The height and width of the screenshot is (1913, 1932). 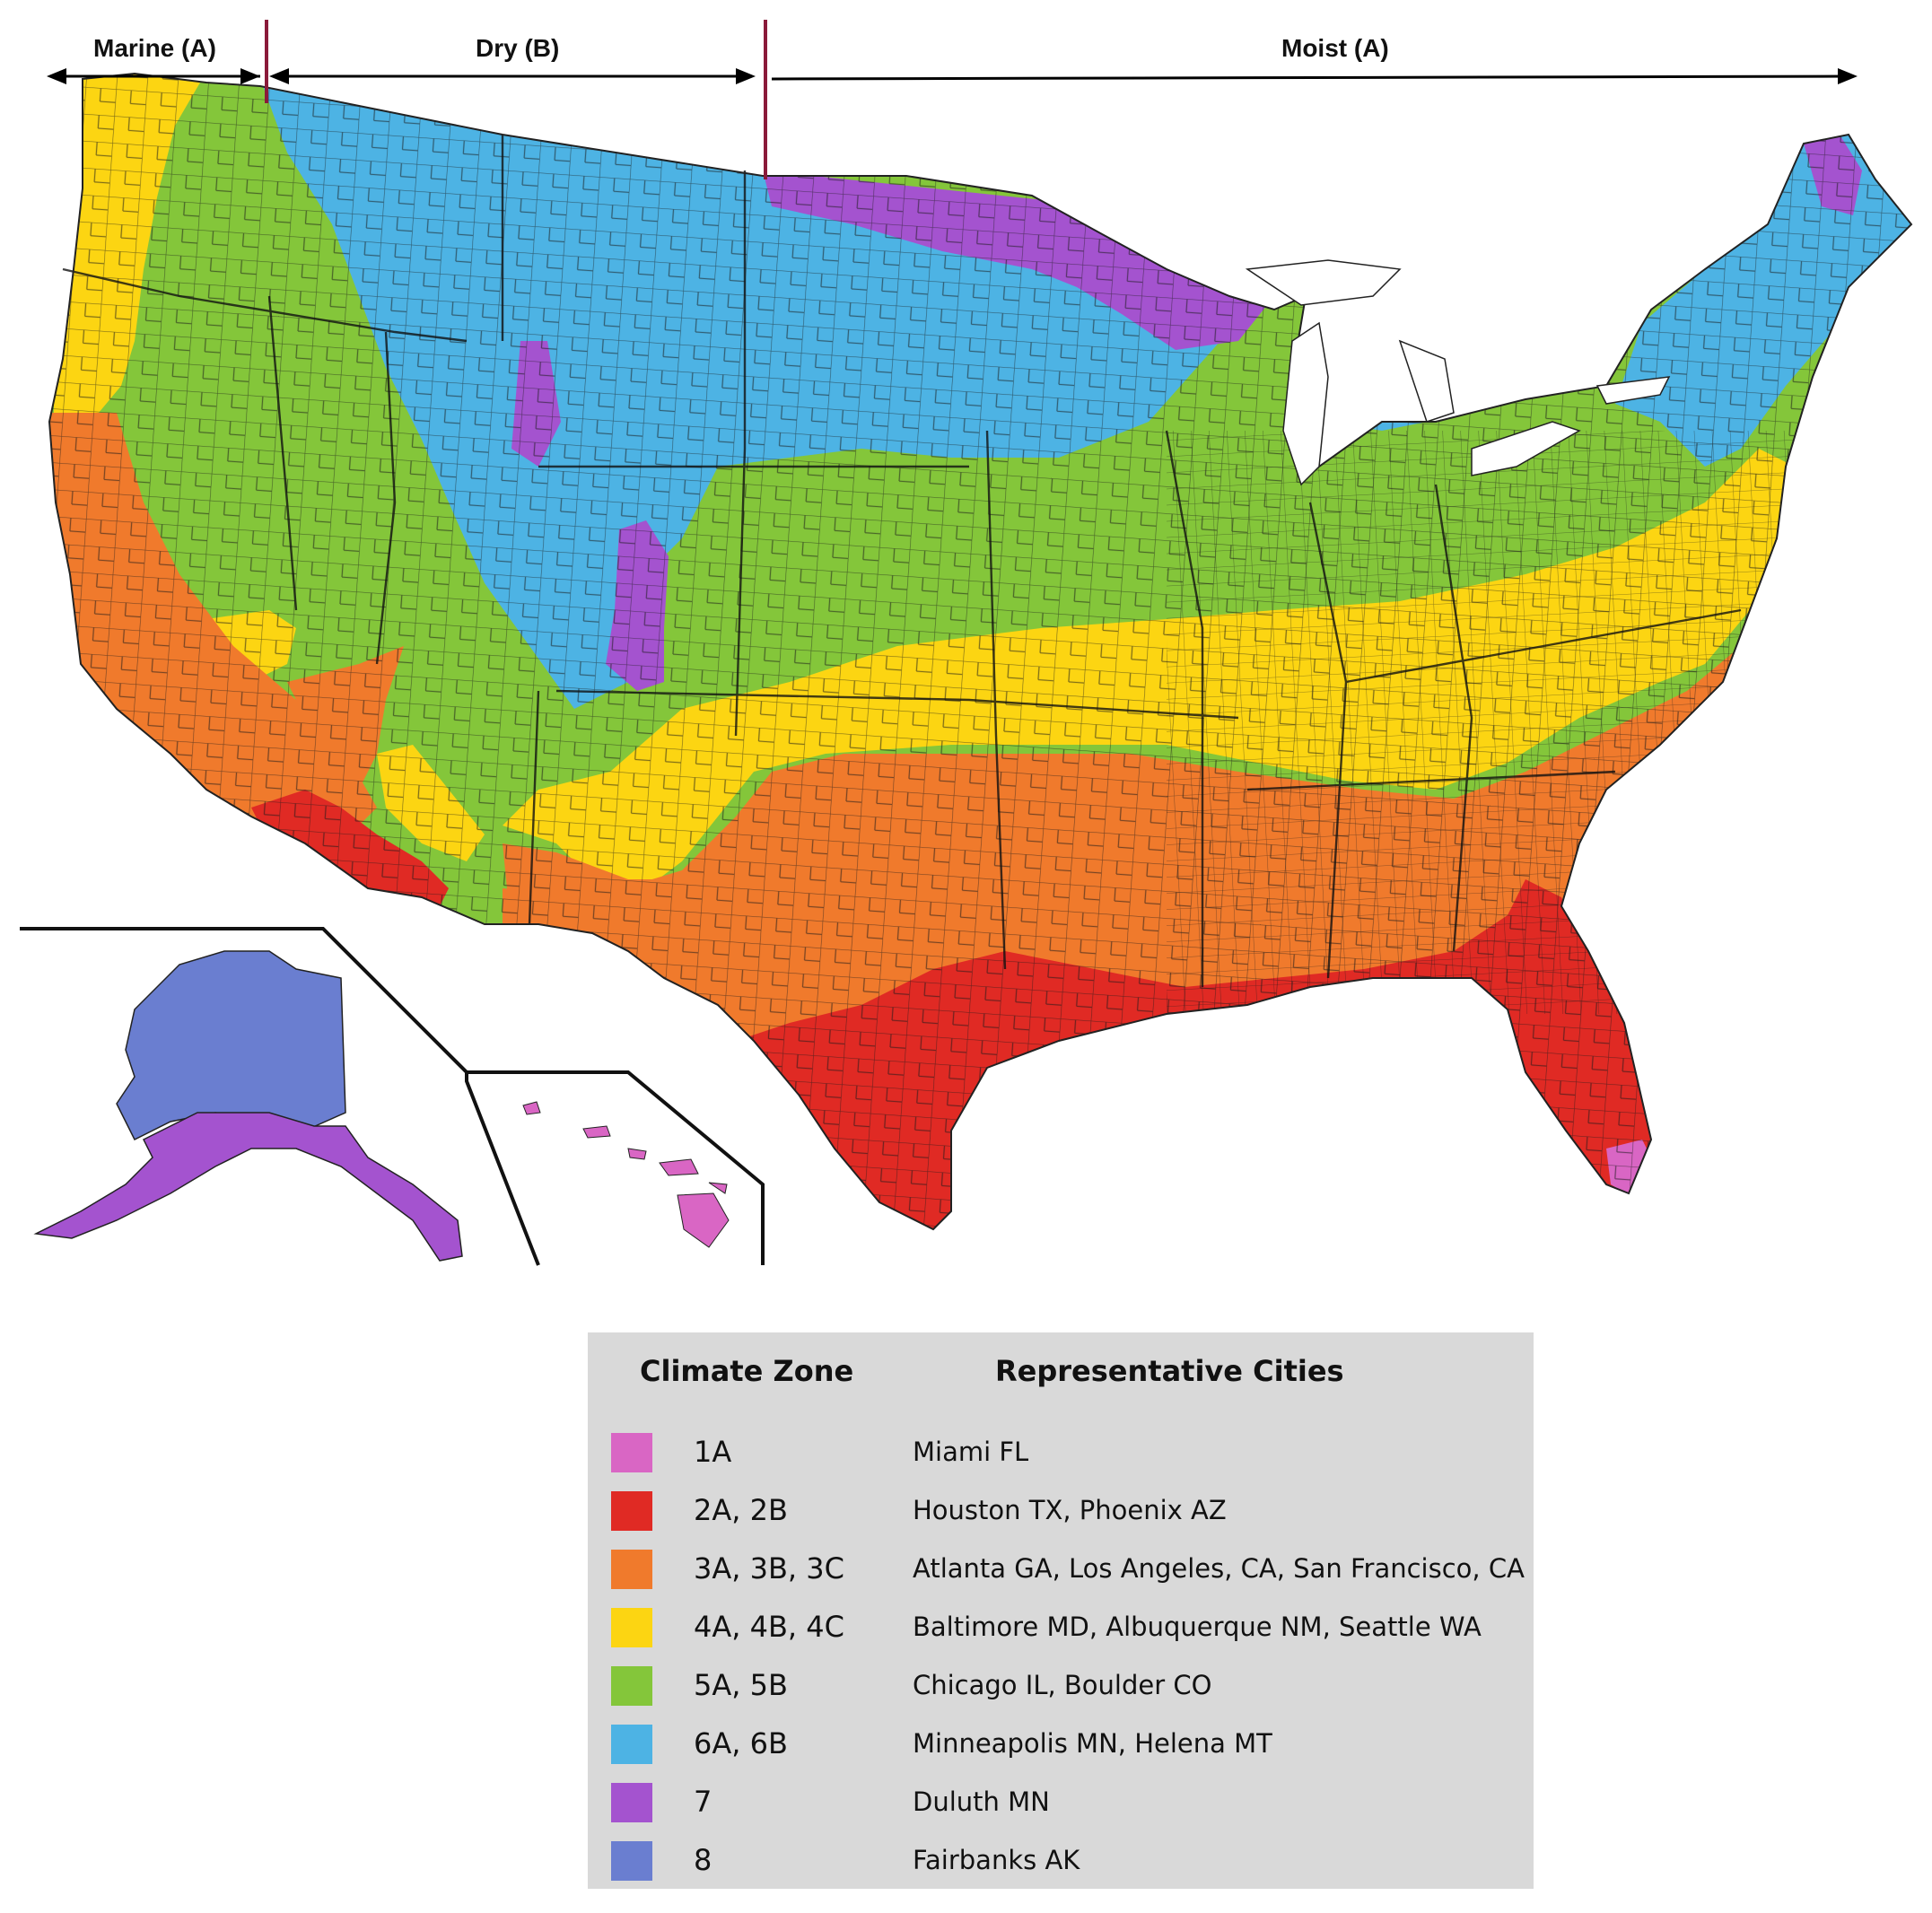 I want to click on moist-arrowhead-right, so click(x=1848, y=76).